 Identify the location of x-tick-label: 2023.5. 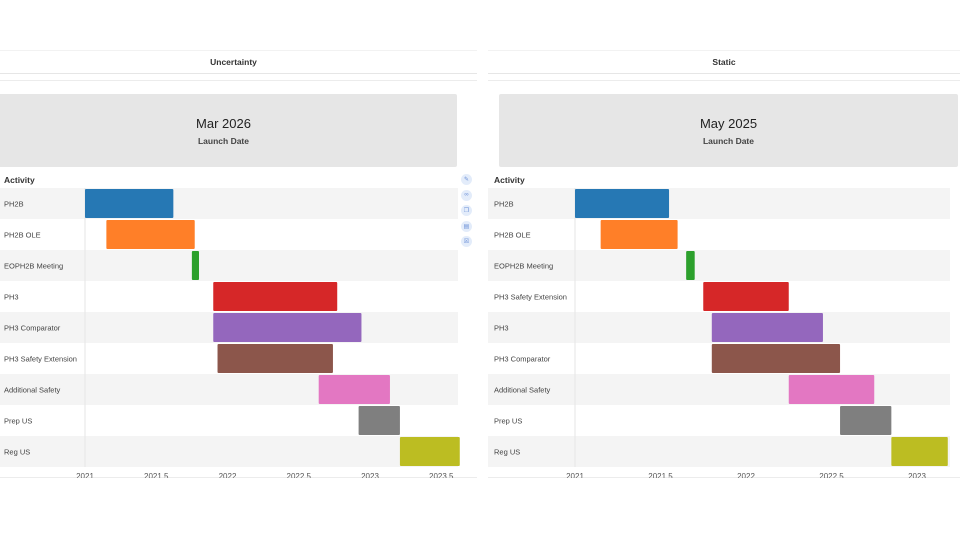
(441, 475).